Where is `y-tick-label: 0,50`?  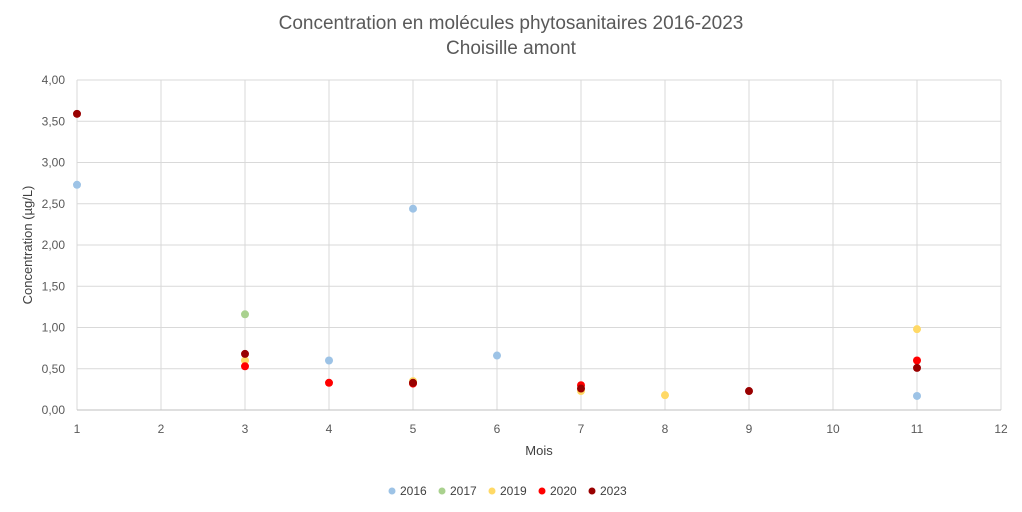
y-tick-label: 0,50 is located at coordinates (54, 369).